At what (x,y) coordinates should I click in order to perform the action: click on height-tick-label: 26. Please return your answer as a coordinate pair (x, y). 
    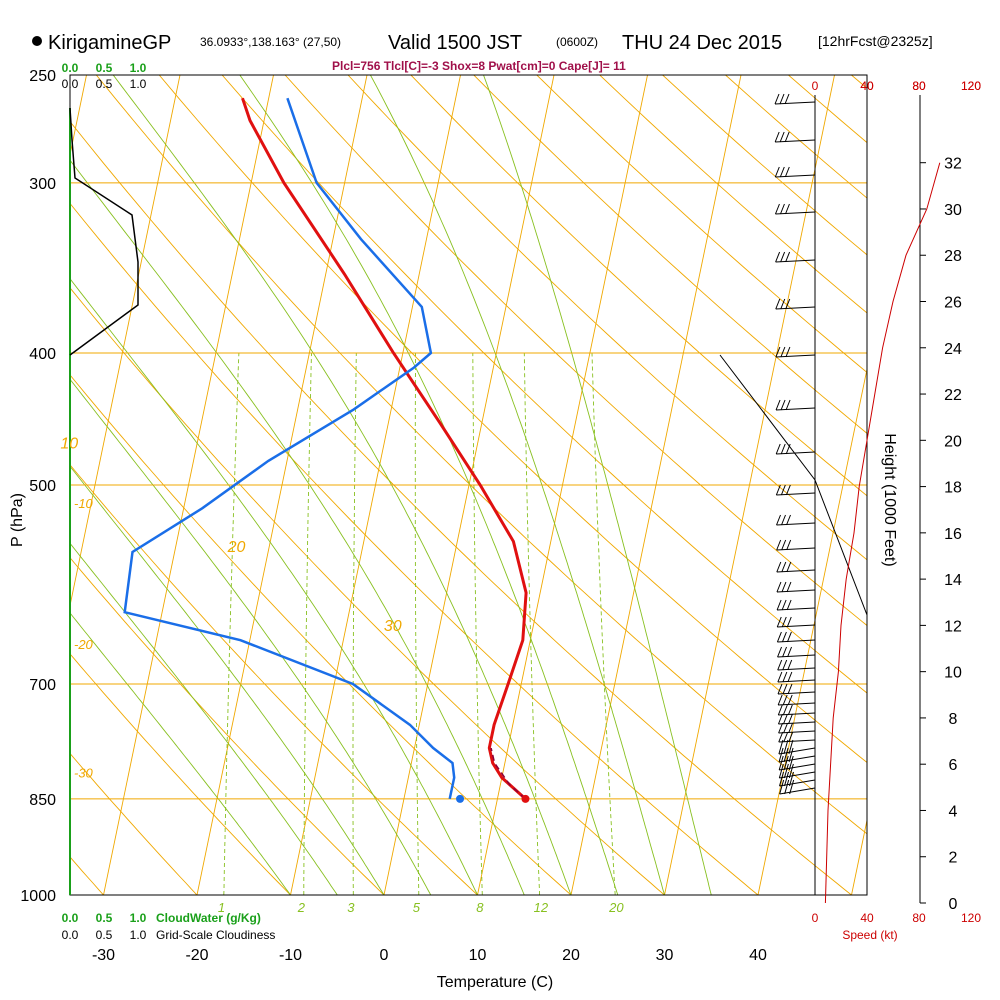
    Looking at the image, I should click on (953, 303).